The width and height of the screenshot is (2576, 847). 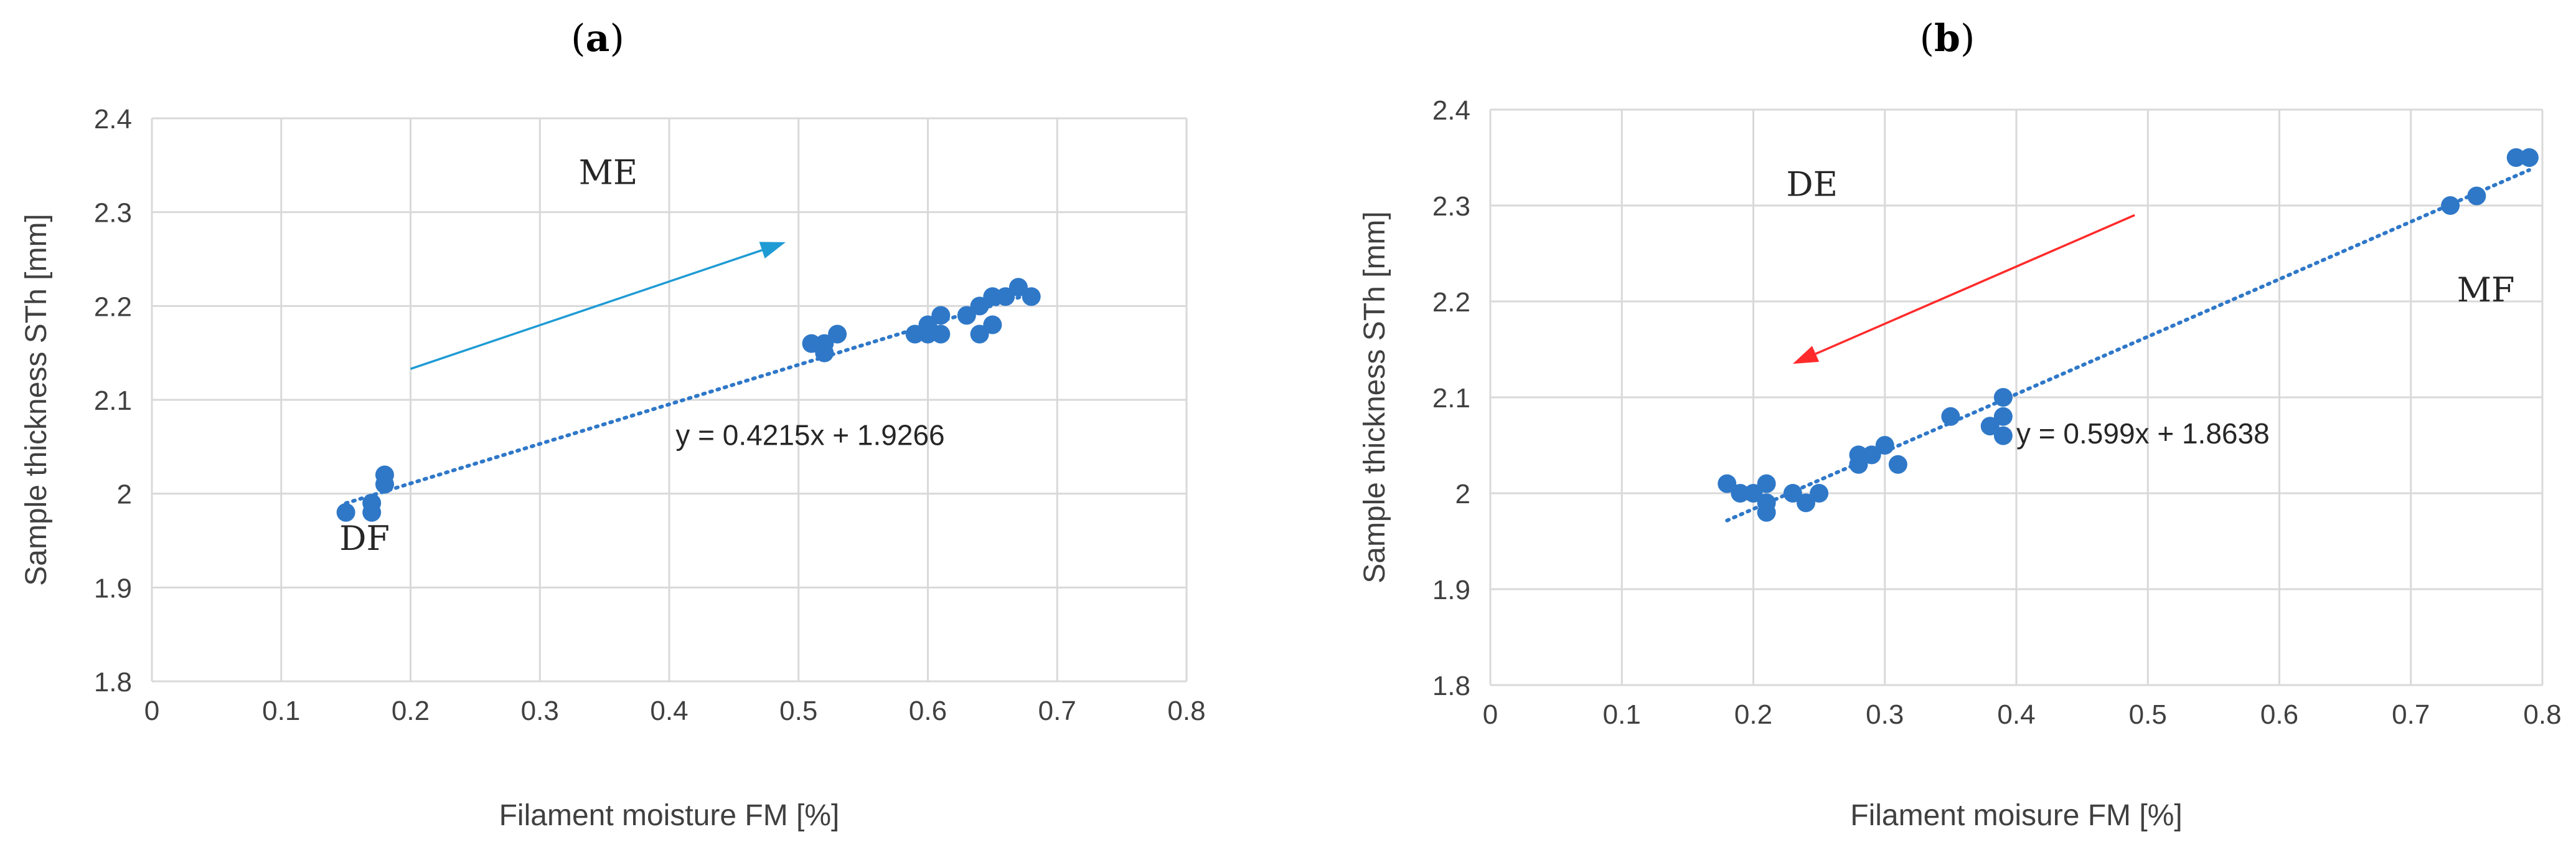 What do you see at coordinates (364, 538) in the screenshot?
I see `annotation-label: DF` at bounding box center [364, 538].